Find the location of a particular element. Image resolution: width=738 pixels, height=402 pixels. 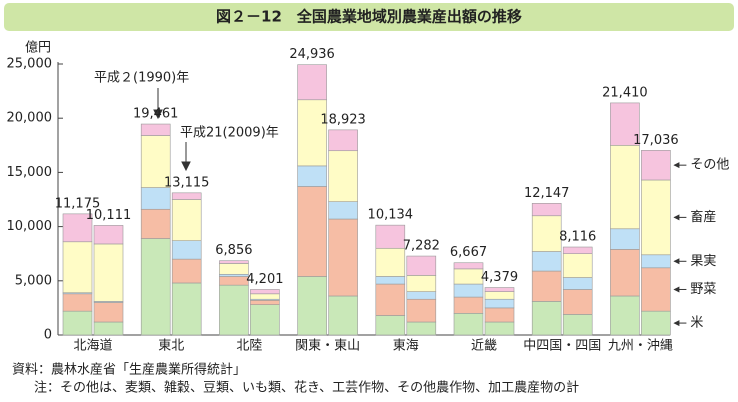

legend-label: 果実 is located at coordinates (703, 261).